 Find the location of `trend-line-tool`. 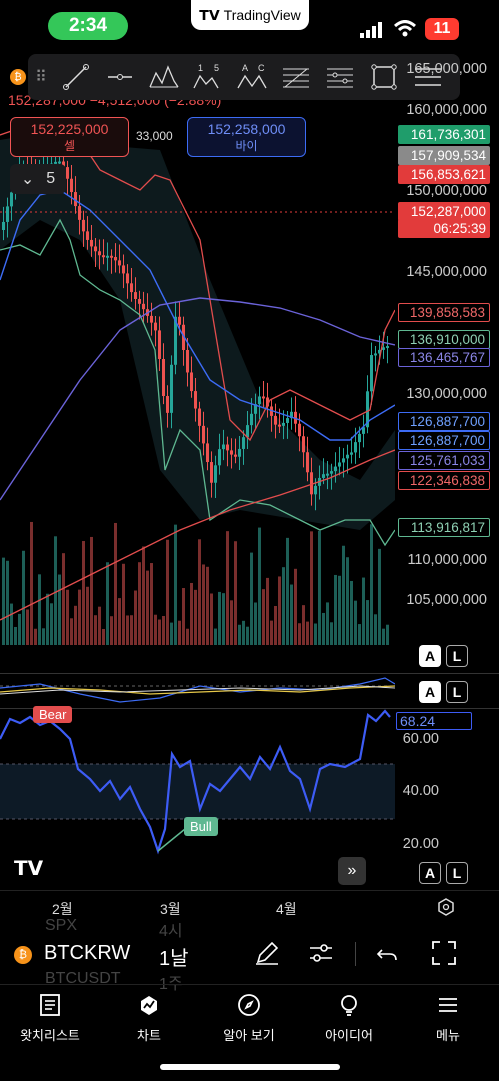

trend-line-tool is located at coordinates (76, 77).